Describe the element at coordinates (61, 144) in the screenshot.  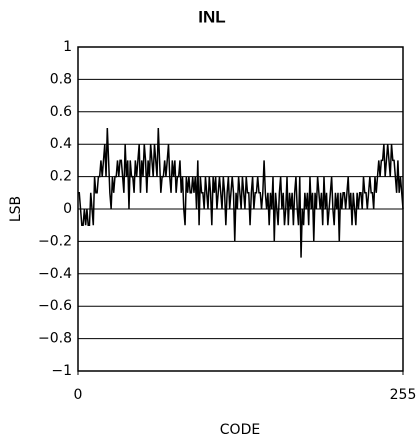
I see `y-tick-label: 0.4` at that location.